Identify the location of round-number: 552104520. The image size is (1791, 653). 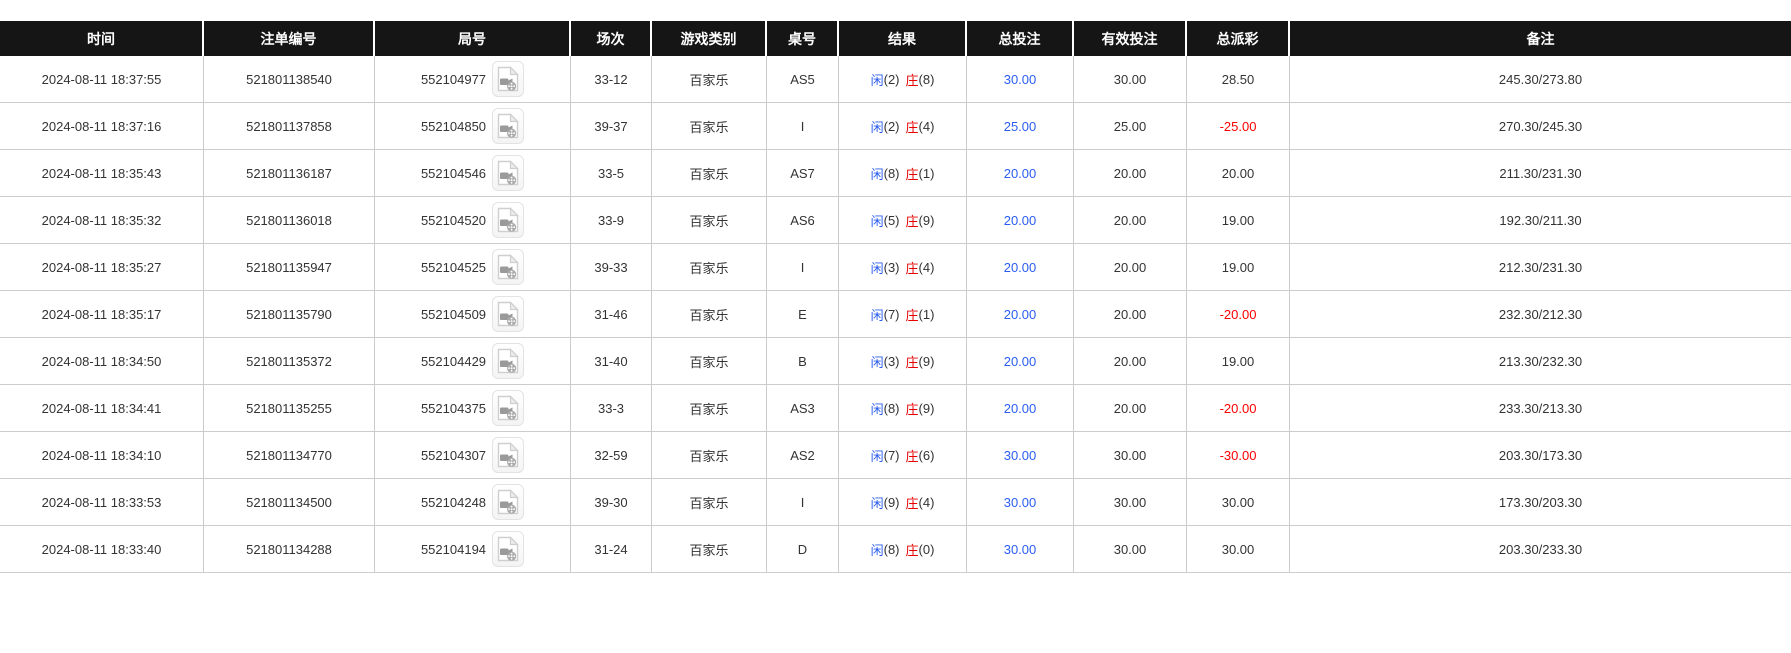
(453, 220).